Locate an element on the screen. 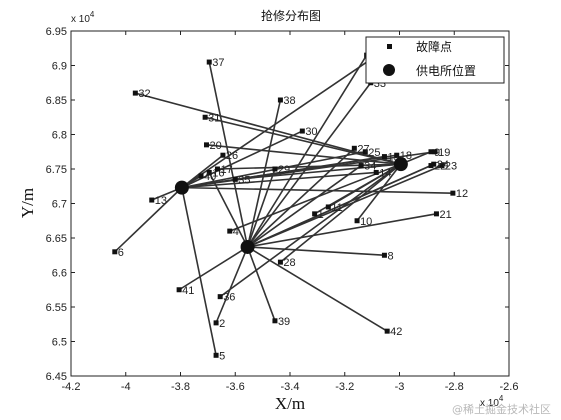 The height and width of the screenshot is (420, 561). fault-point-label: 17 is located at coordinates (226, 170).